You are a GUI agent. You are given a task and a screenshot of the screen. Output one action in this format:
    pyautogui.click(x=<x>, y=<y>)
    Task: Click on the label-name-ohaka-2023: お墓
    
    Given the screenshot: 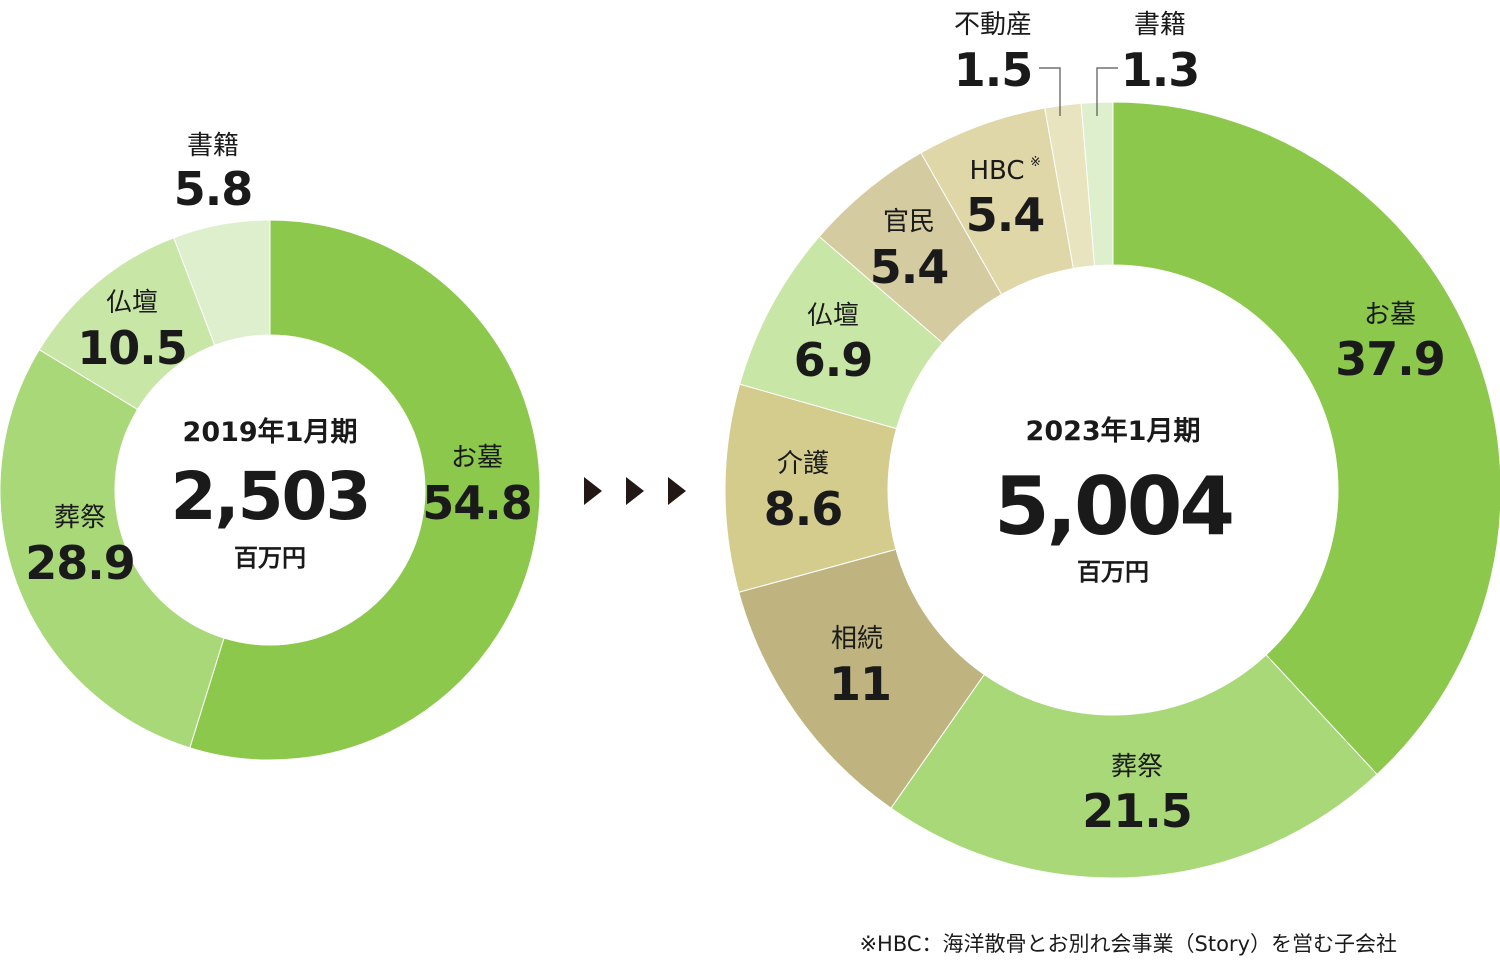 What is the action you would take?
    pyautogui.click(x=1390, y=315)
    